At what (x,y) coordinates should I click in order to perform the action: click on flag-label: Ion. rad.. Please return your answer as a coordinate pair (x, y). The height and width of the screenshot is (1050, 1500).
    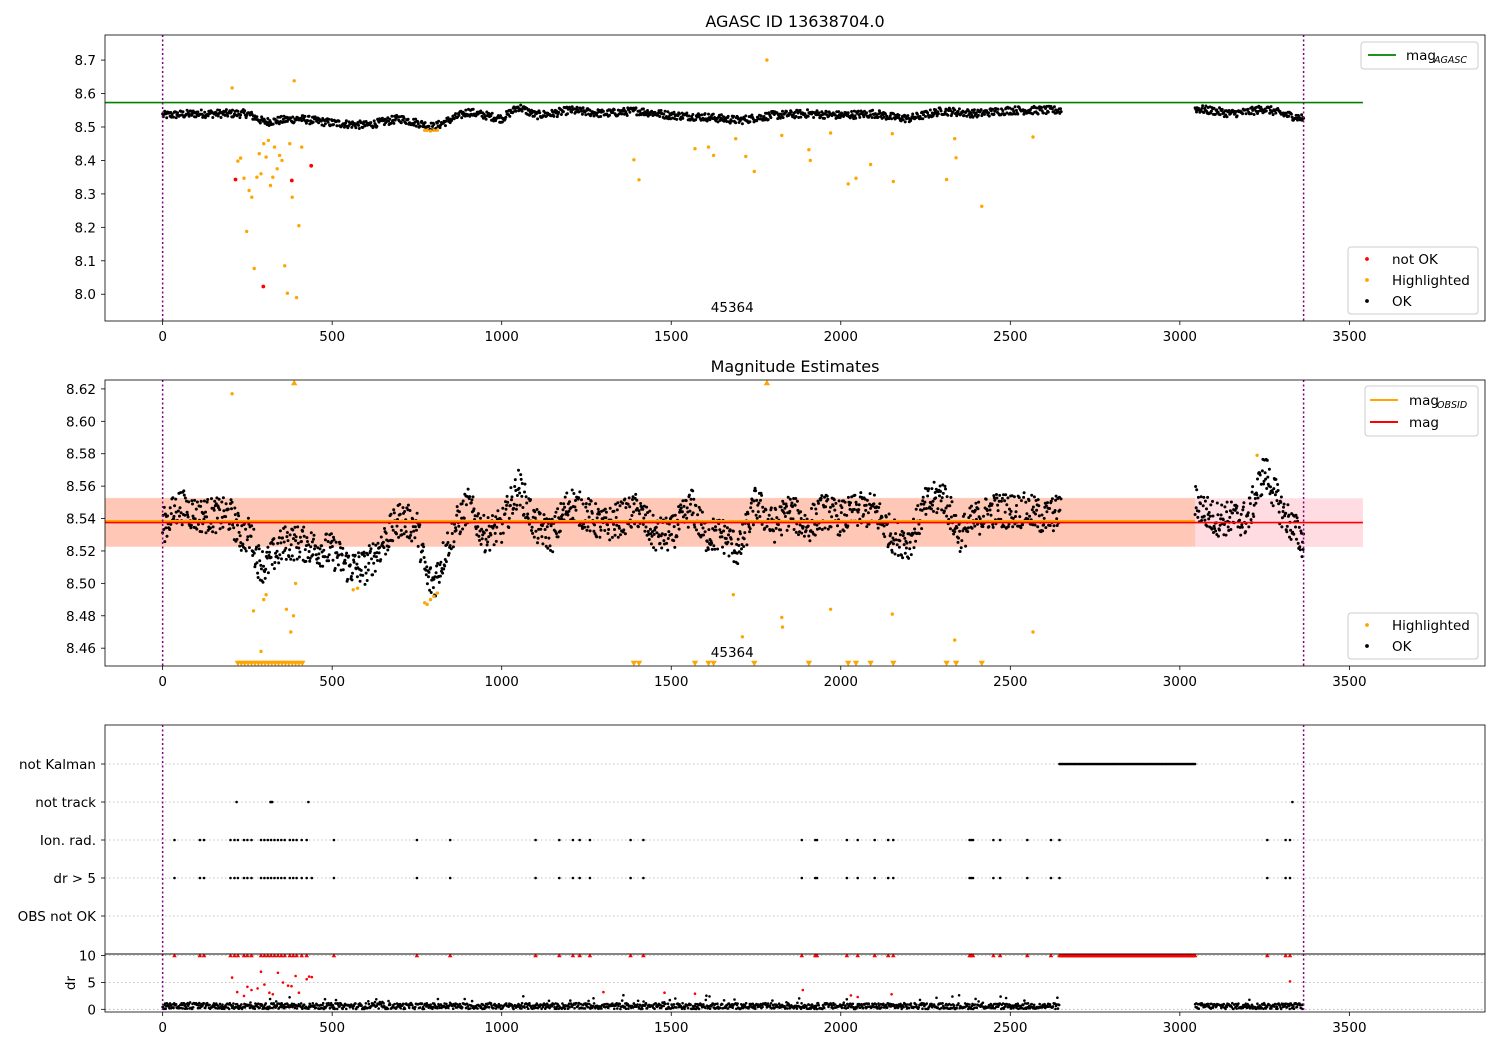
    Looking at the image, I should click on (68, 841).